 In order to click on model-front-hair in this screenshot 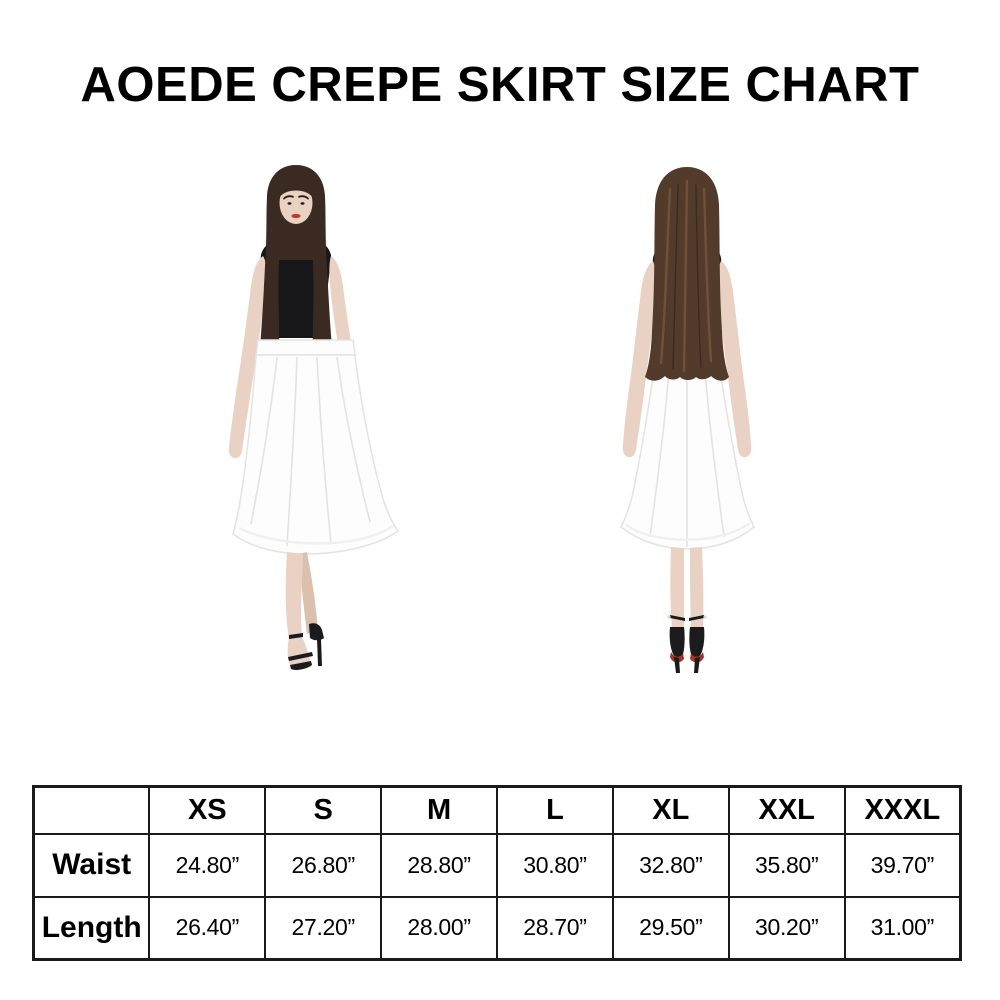, I will do `click(296, 268)`.